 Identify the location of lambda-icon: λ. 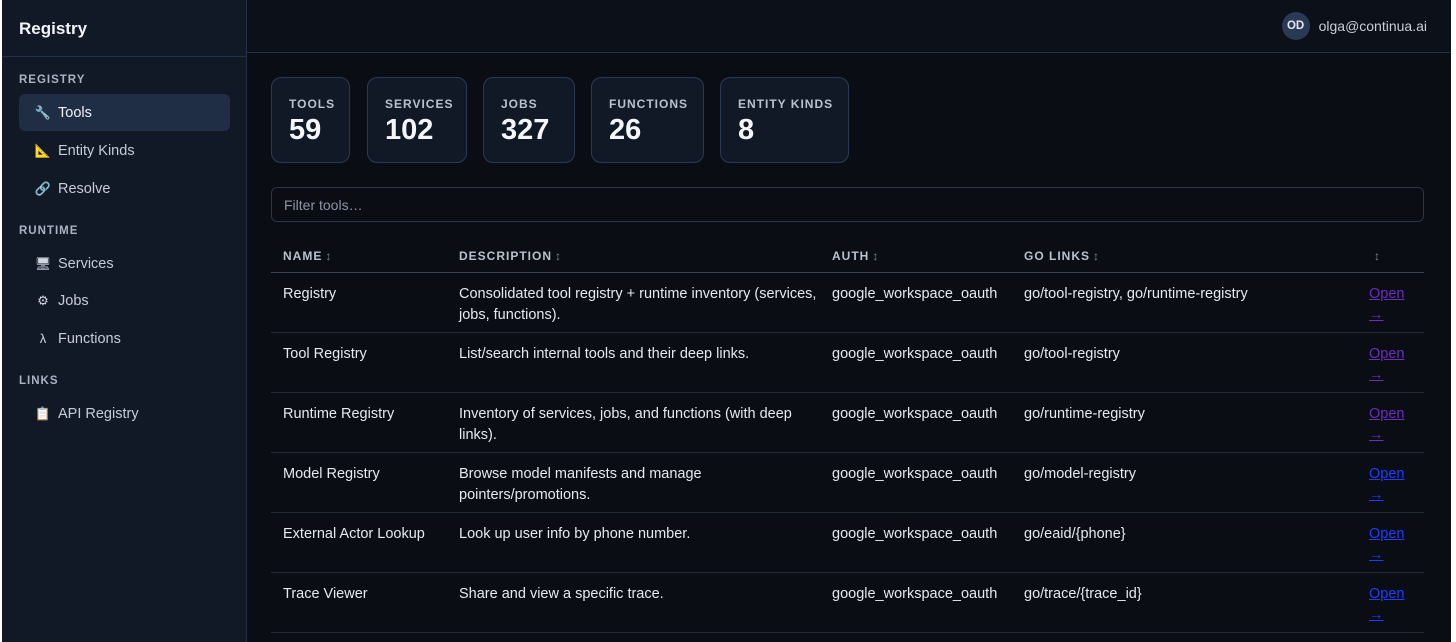
(43, 338).